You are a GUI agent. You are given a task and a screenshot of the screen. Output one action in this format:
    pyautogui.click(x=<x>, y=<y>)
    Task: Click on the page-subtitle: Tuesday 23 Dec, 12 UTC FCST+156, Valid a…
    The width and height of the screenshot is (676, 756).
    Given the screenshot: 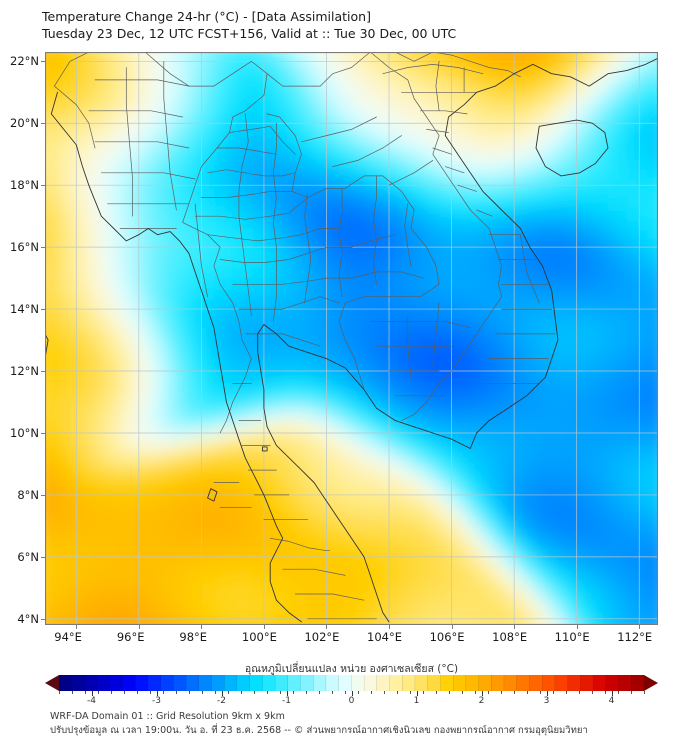 What is the action you would take?
    pyautogui.click(x=249, y=33)
    